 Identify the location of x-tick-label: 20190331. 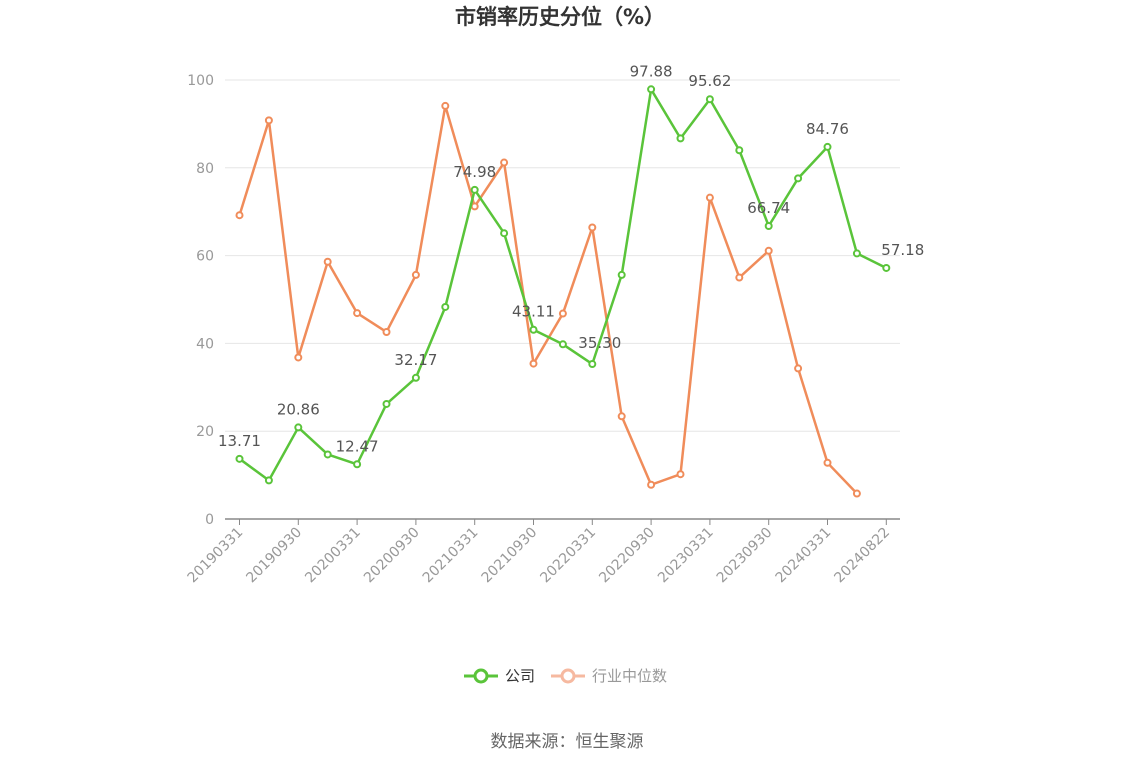
(216, 556).